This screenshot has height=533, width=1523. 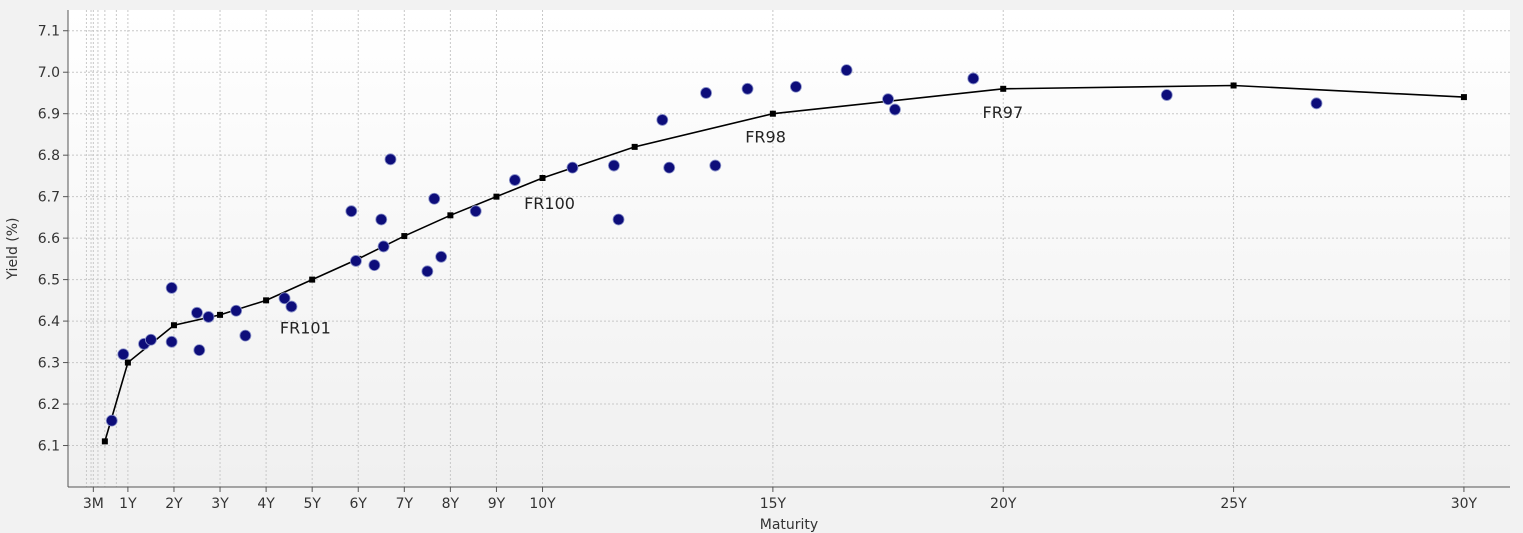 What do you see at coordinates (359, 504) in the screenshot?
I see `x-tick-label: 6Y` at bounding box center [359, 504].